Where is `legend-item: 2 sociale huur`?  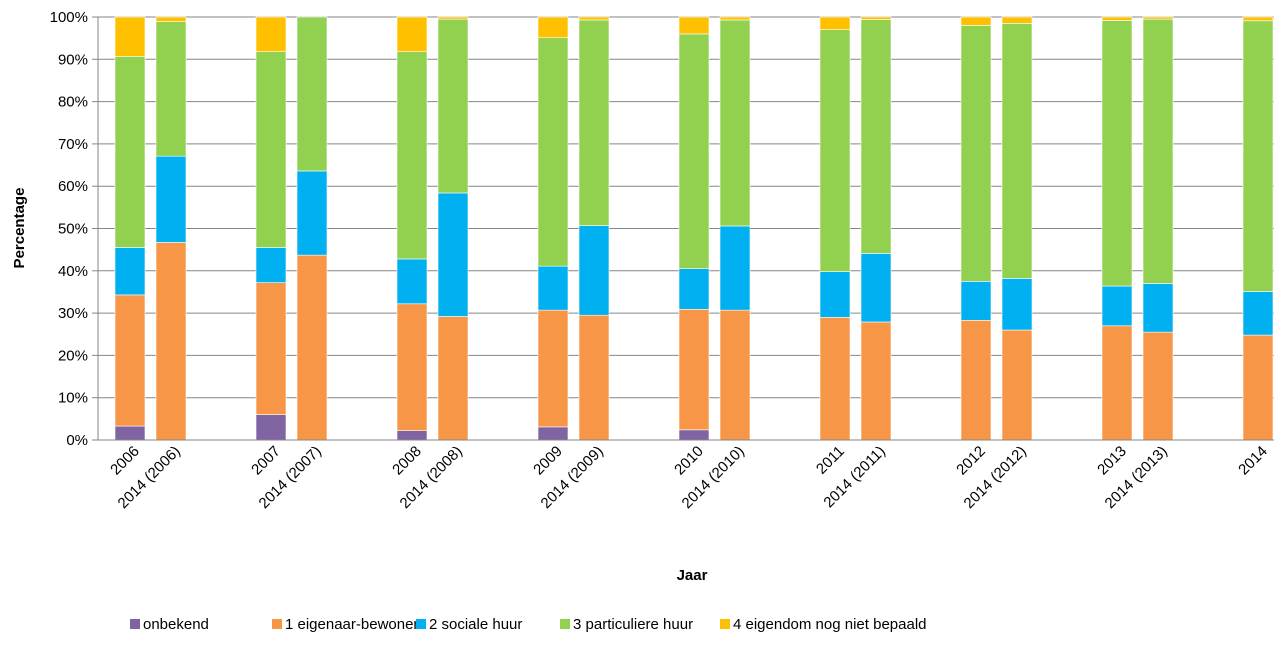 legend-item: 2 sociale huur is located at coordinates (469, 624).